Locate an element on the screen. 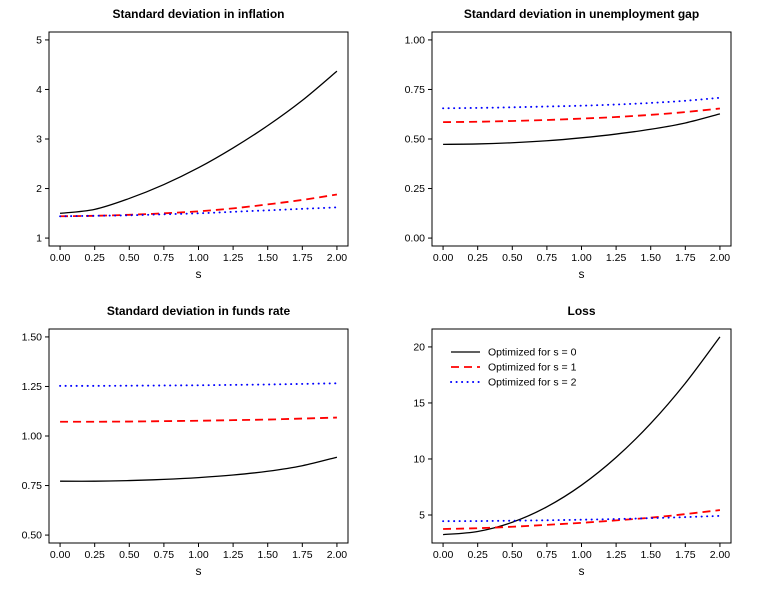  y-tick-label: 0.00 is located at coordinates (415, 239).